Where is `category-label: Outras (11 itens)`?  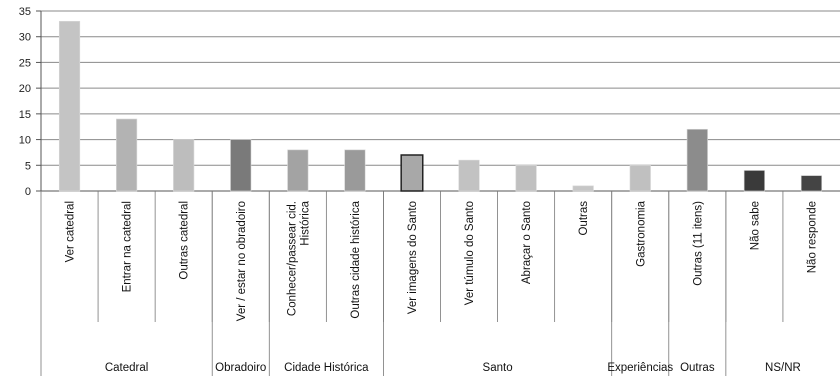
category-label: Outras (11 itens) is located at coordinates (698, 243).